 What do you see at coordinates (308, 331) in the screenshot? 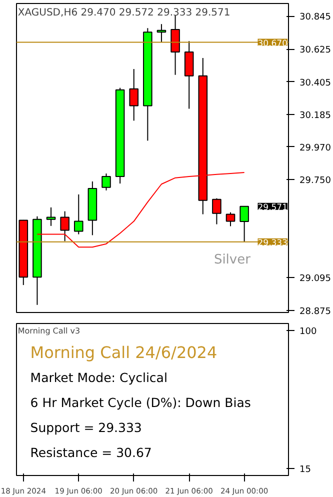
I see `text: 100` at bounding box center [308, 331].